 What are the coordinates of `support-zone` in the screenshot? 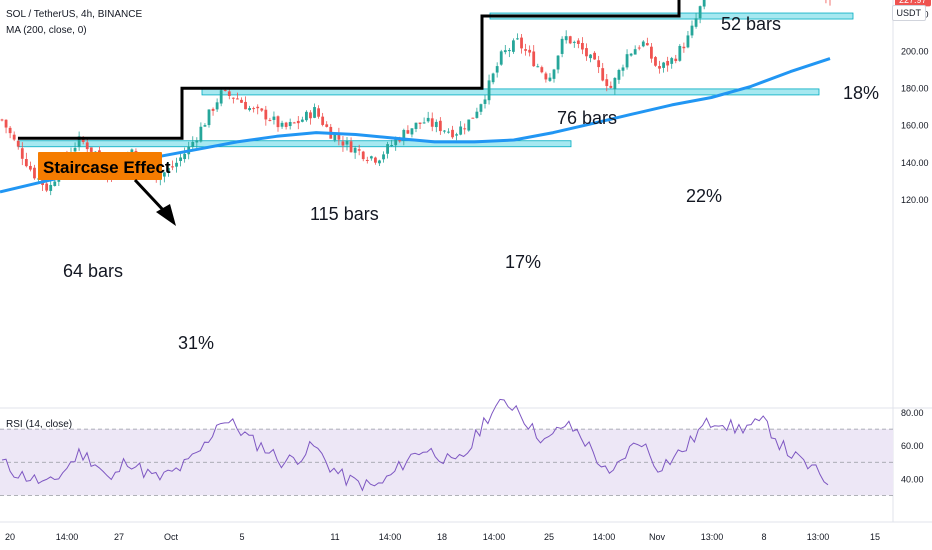 It's located at (510, 92).